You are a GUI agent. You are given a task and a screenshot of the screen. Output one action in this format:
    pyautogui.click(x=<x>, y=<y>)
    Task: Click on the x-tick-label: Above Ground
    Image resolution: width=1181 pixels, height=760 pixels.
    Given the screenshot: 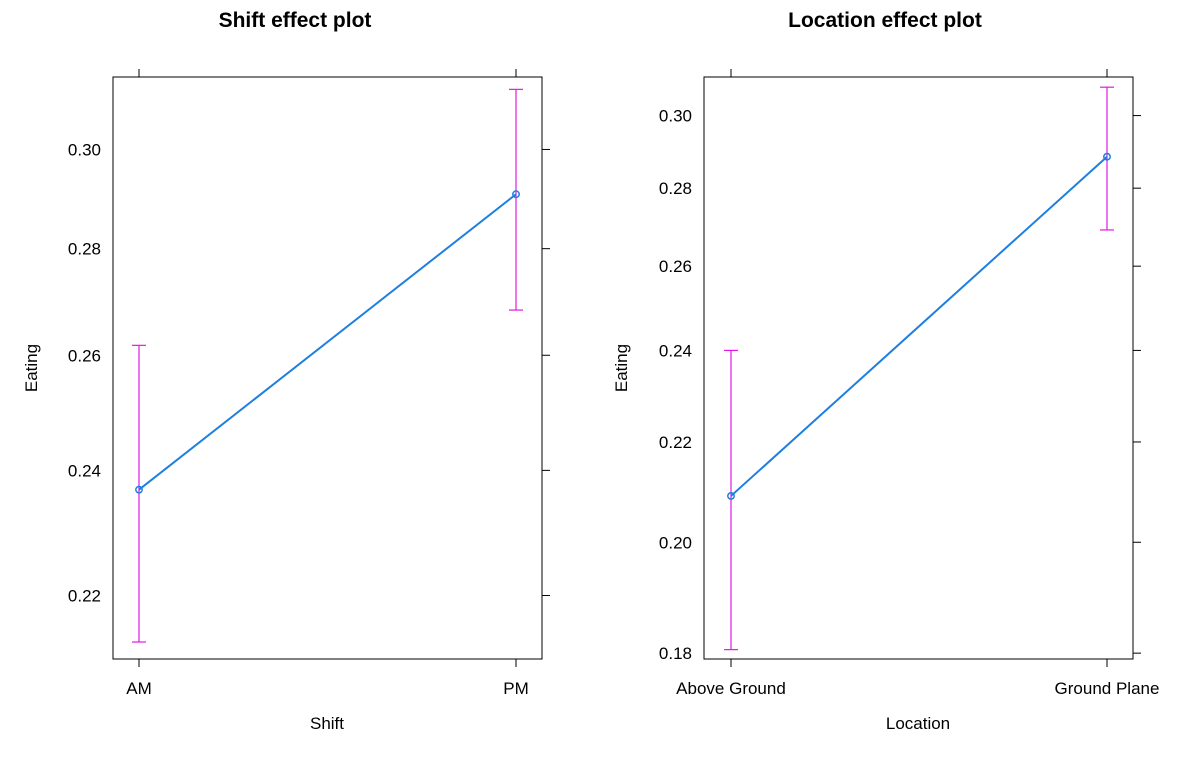 What is the action you would take?
    pyautogui.click(x=731, y=688)
    